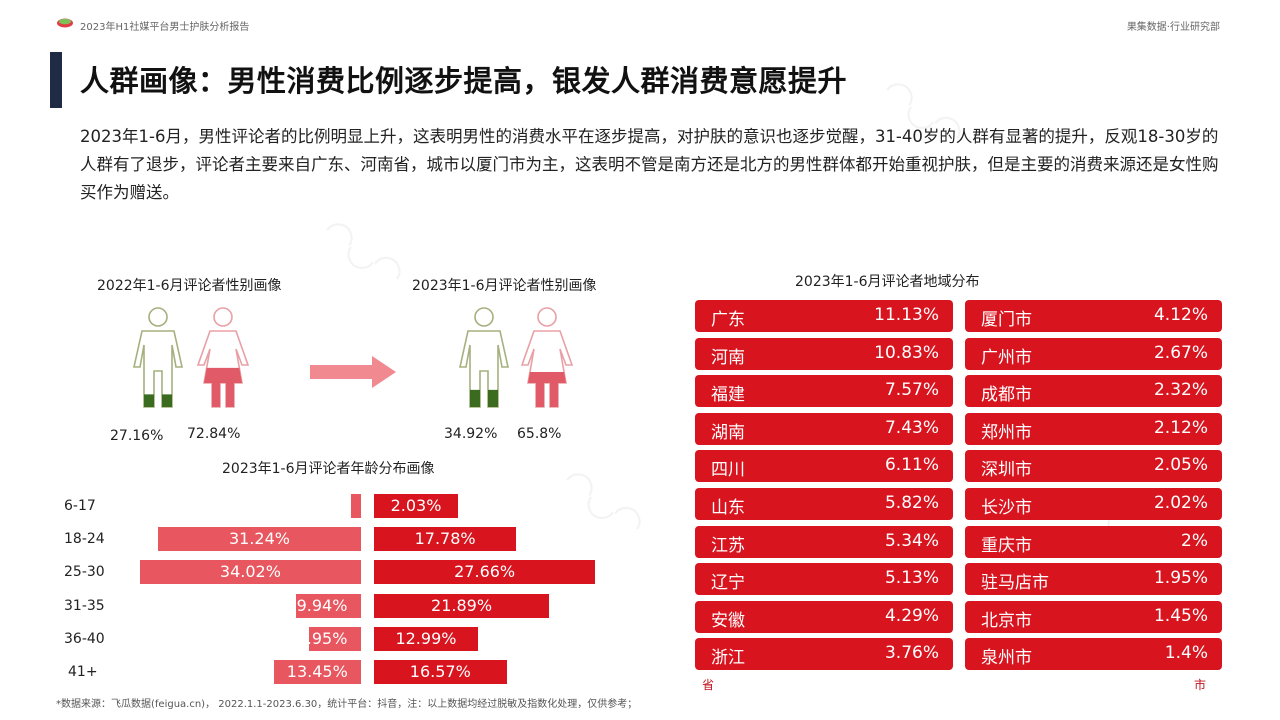 This screenshot has height=720, width=1280. What do you see at coordinates (322, 605) in the screenshot?
I see `age-bar-left-label: 9.94%` at bounding box center [322, 605].